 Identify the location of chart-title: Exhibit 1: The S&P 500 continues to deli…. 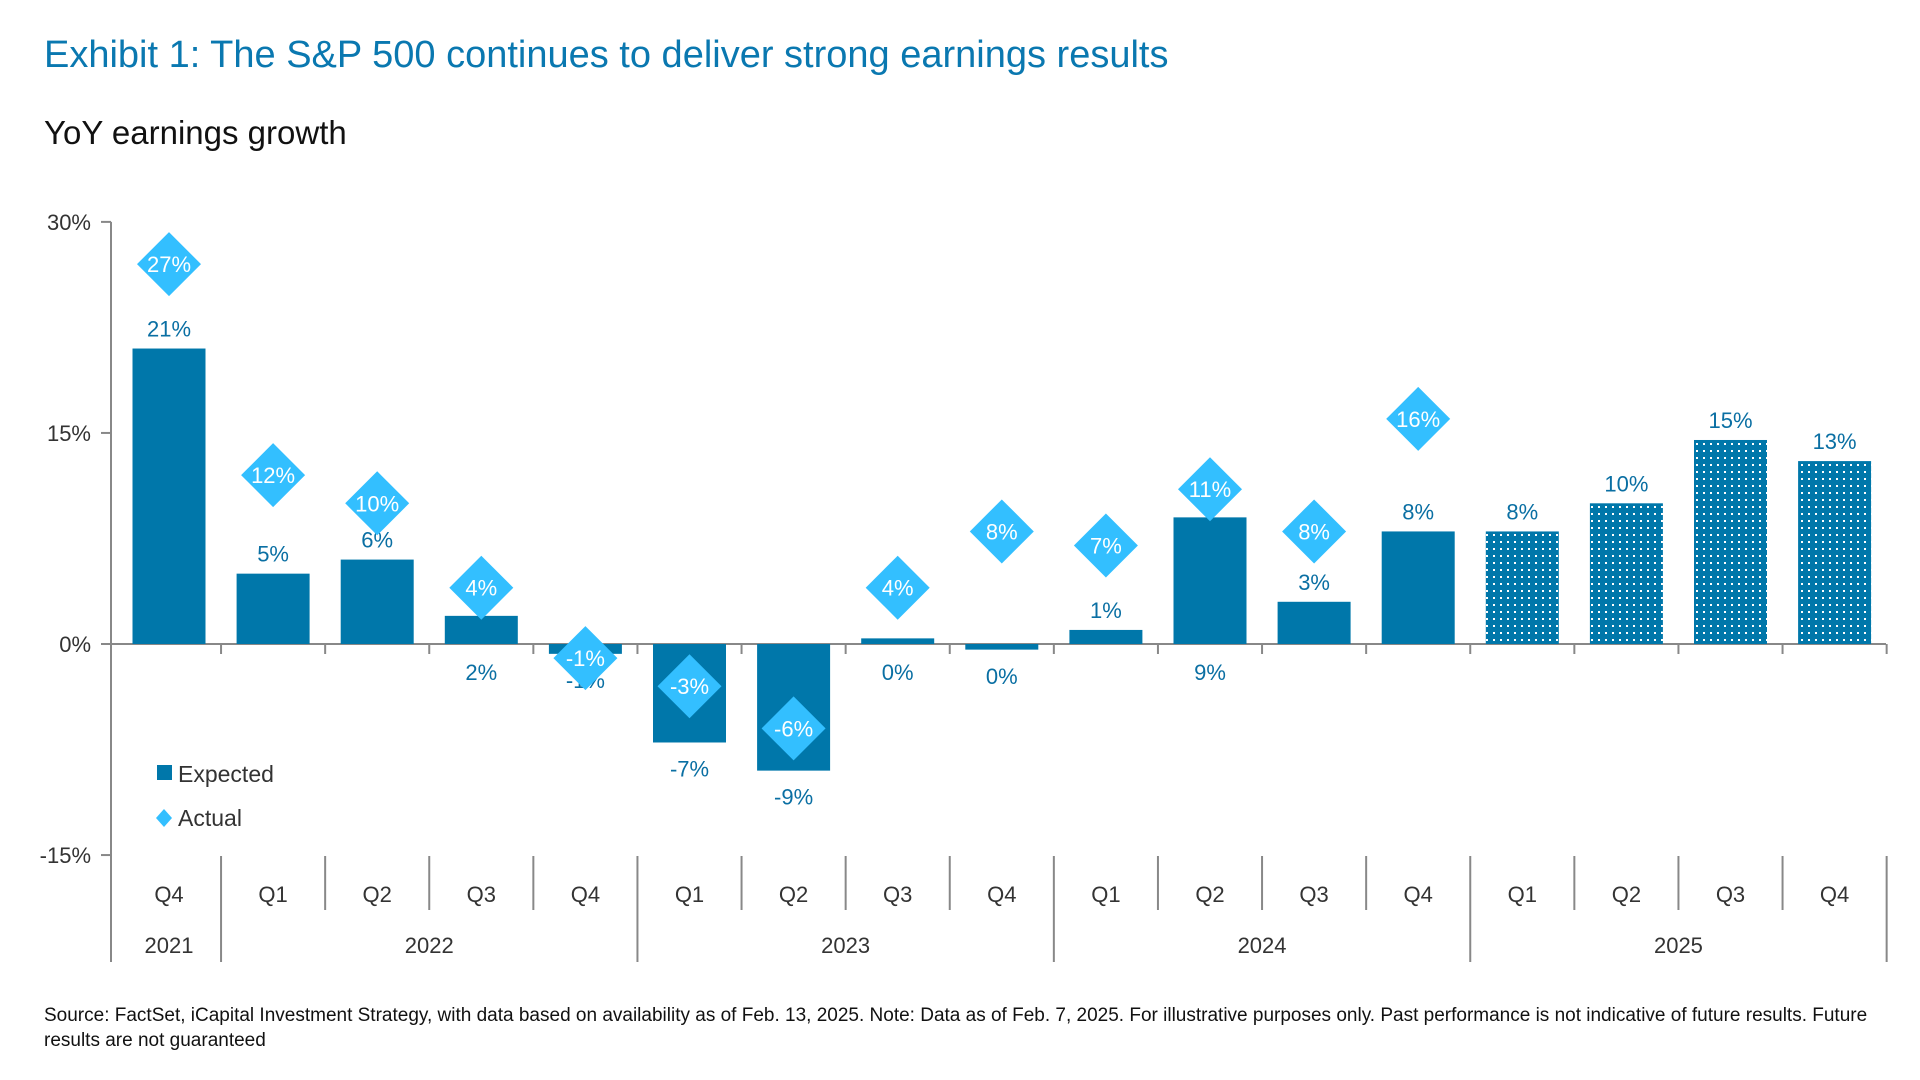
(606, 55).